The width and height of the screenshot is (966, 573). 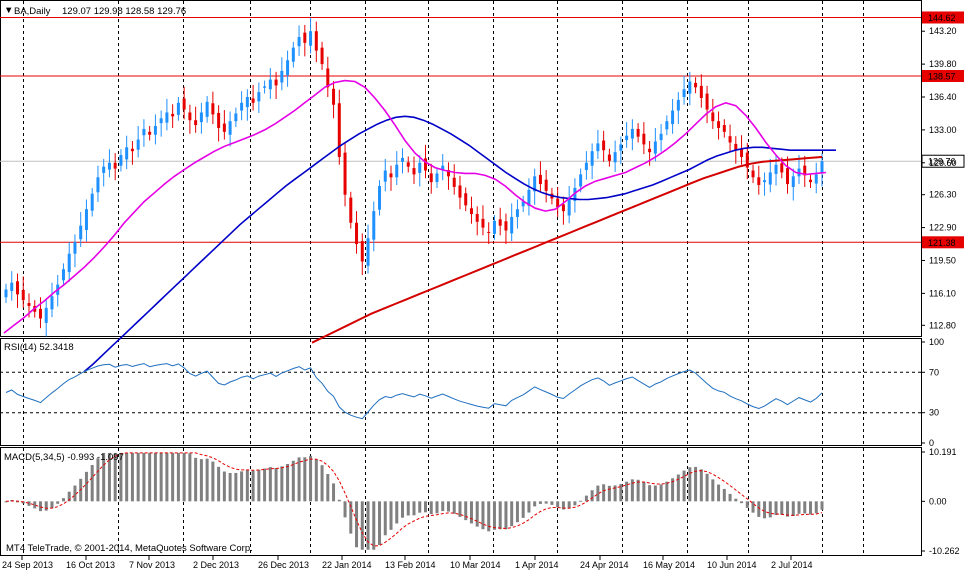 I want to click on symbol-dropdown-icon: ▼, so click(x=8, y=10).